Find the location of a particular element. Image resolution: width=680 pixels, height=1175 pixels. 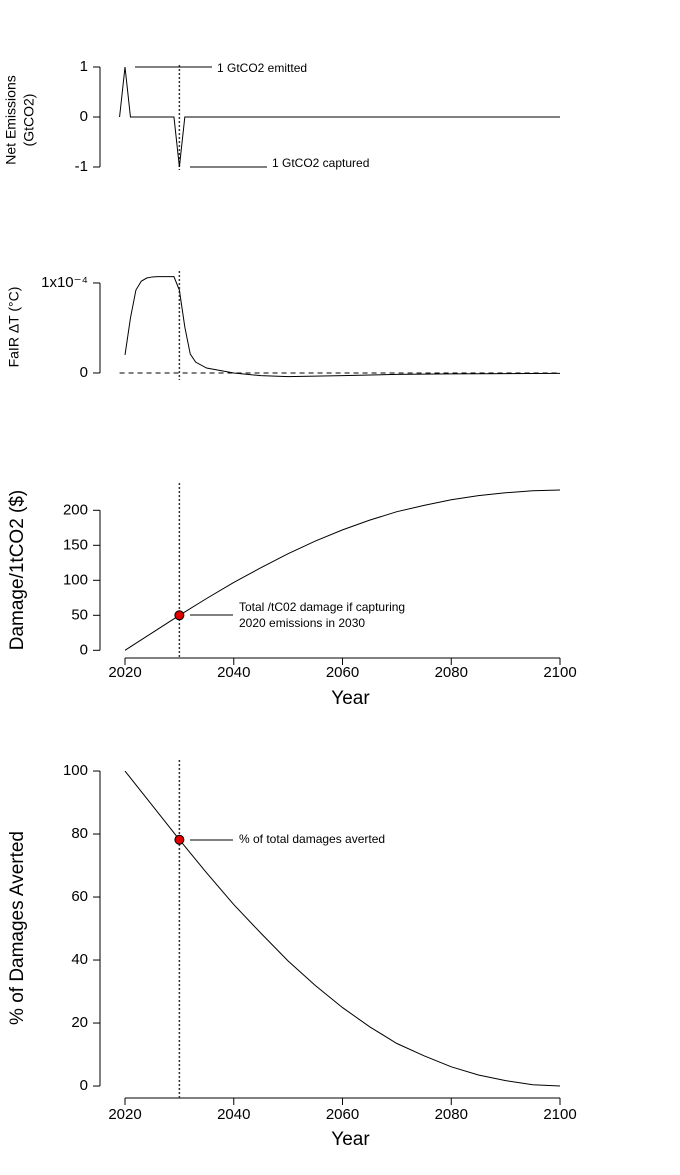

annotation: Total /tC02 damage if capturing is located at coordinates (322, 607).